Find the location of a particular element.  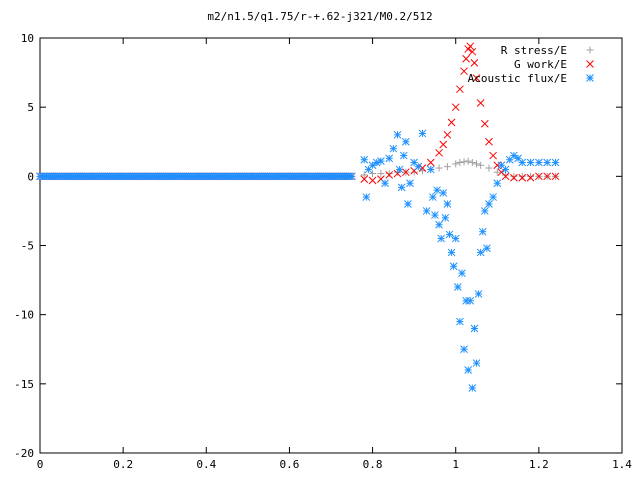

x-tick-label: 1.2 is located at coordinates (539, 464).